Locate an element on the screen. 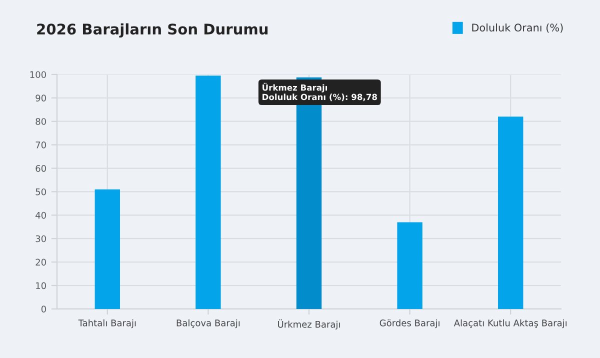 The width and height of the screenshot is (600, 358). y-tick-label: 50 is located at coordinates (41, 192).